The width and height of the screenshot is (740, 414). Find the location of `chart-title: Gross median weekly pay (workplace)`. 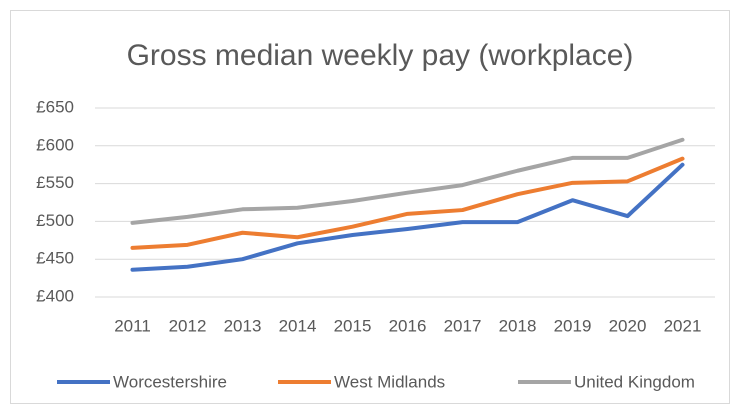

chart-title: Gross median weekly pay (workplace) is located at coordinates (380, 55).